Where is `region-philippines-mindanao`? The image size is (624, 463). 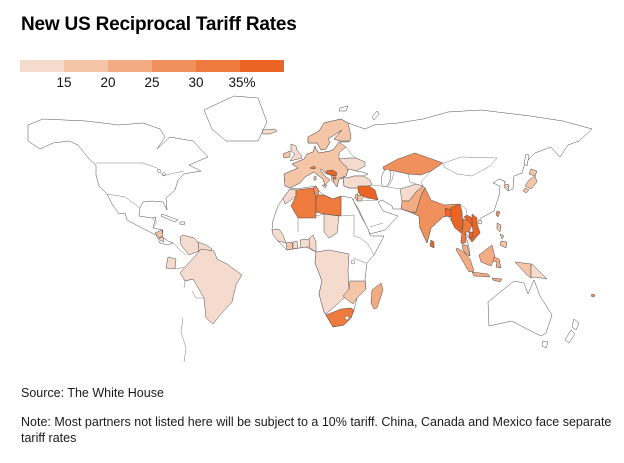
region-philippines-mindanao is located at coordinates (503, 244).